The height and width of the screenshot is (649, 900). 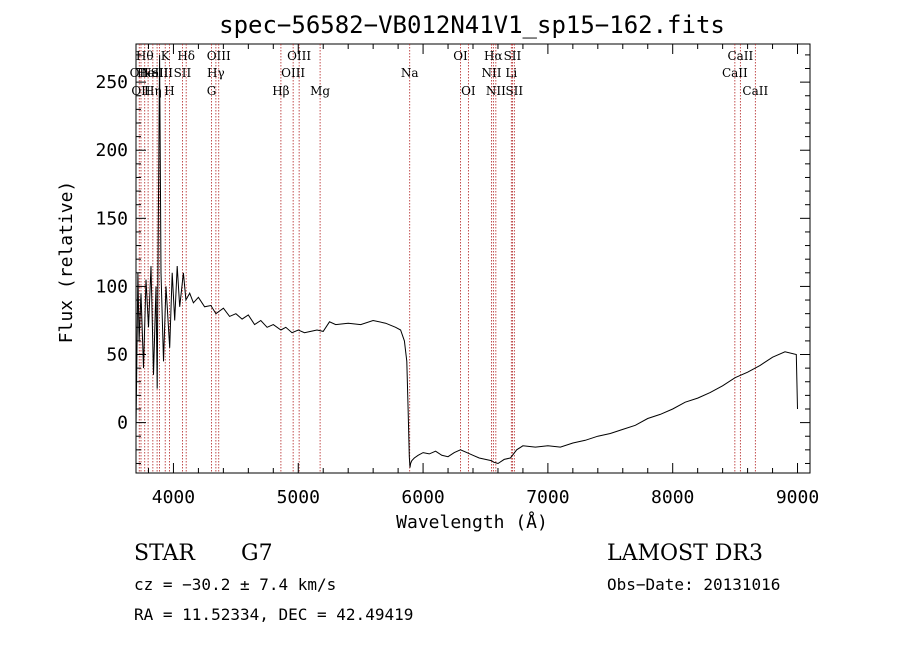 I want to click on line-label-4: Hη, so click(x=153, y=91).